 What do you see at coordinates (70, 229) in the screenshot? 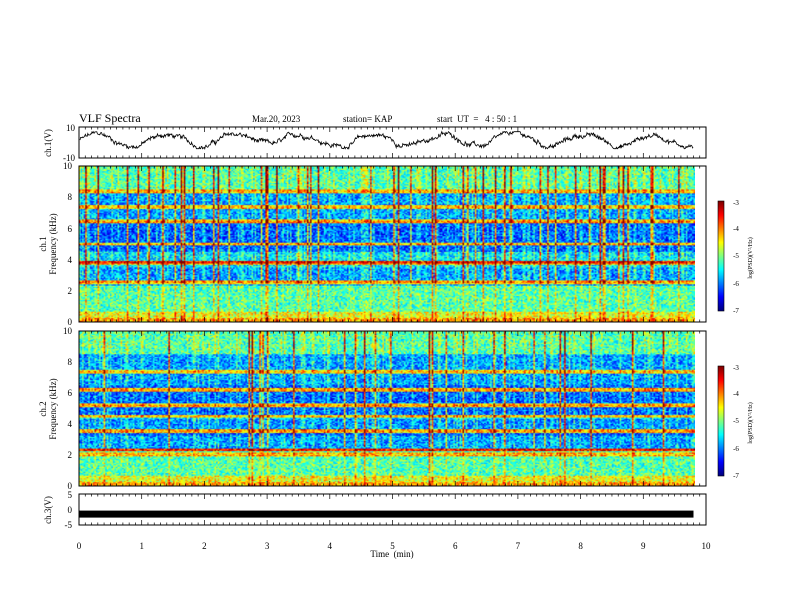
I see `ch1-freq-tick-6: 6` at bounding box center [70, 229].